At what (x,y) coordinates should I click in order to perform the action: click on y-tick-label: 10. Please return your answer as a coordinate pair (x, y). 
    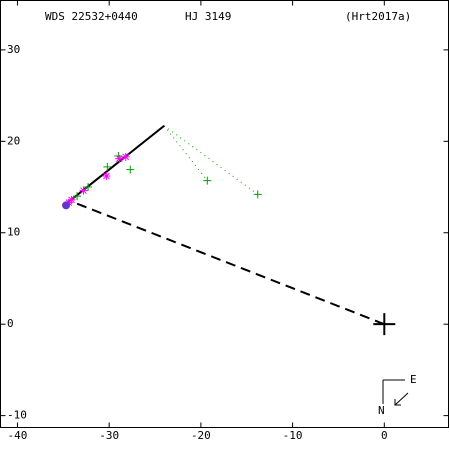
    Looking at the image, I should click on (13, 232).